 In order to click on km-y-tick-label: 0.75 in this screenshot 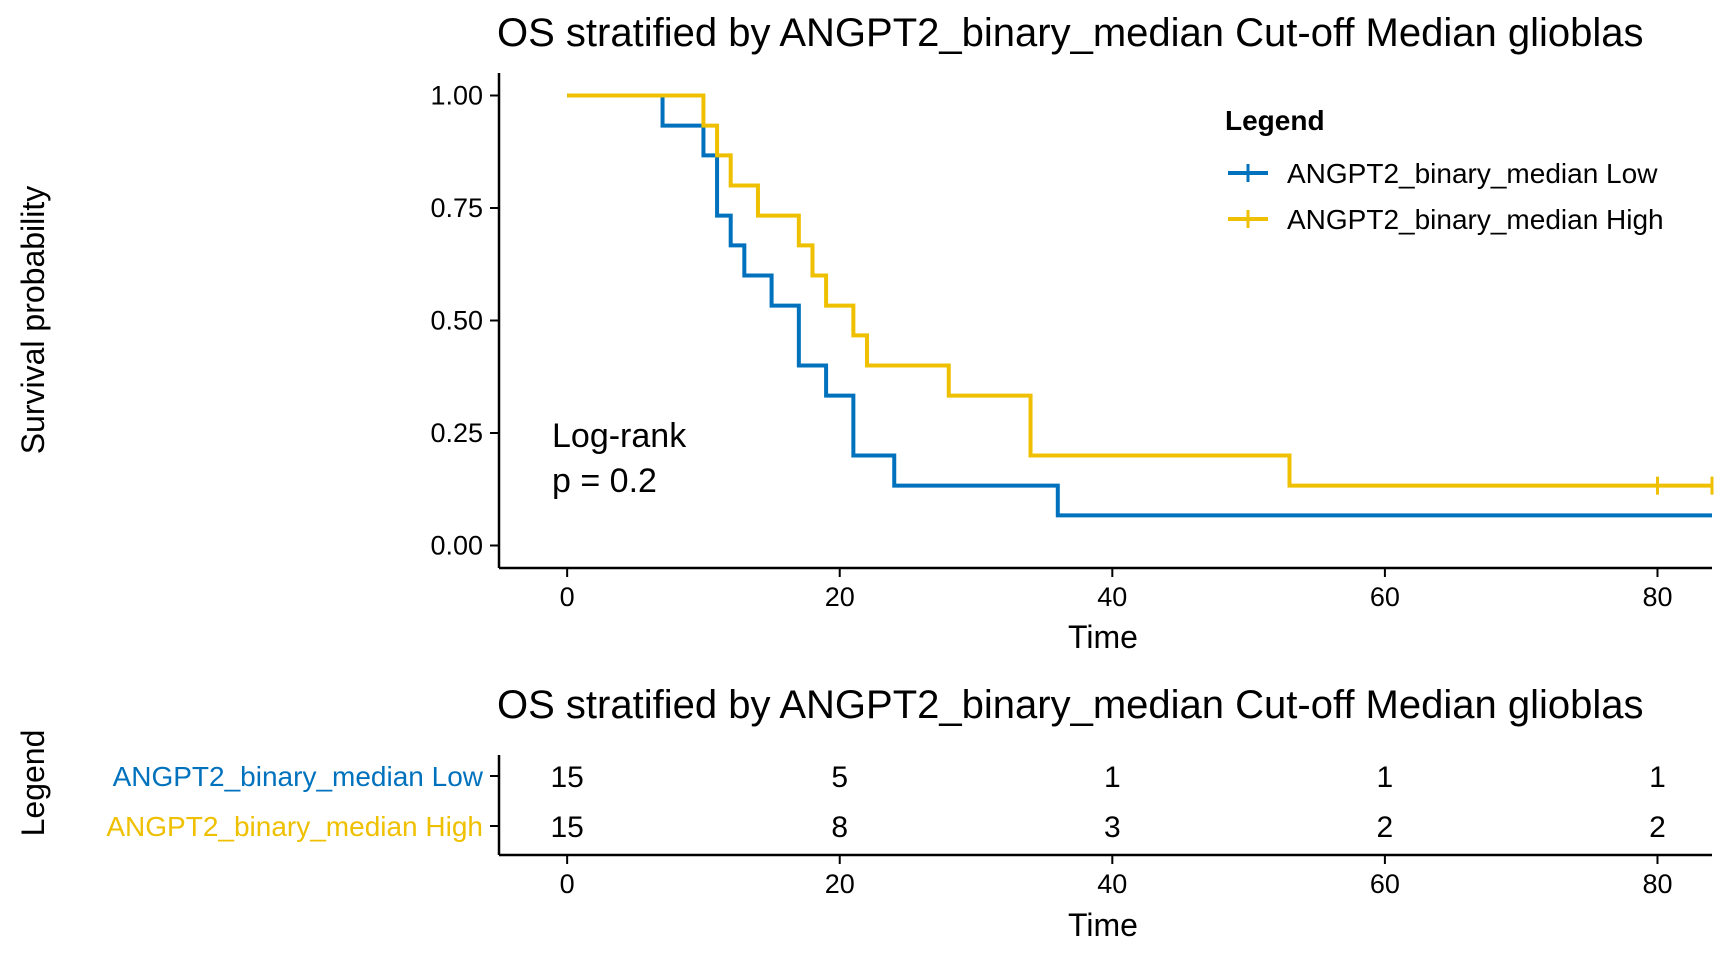, I will do `click(456, 208)`.